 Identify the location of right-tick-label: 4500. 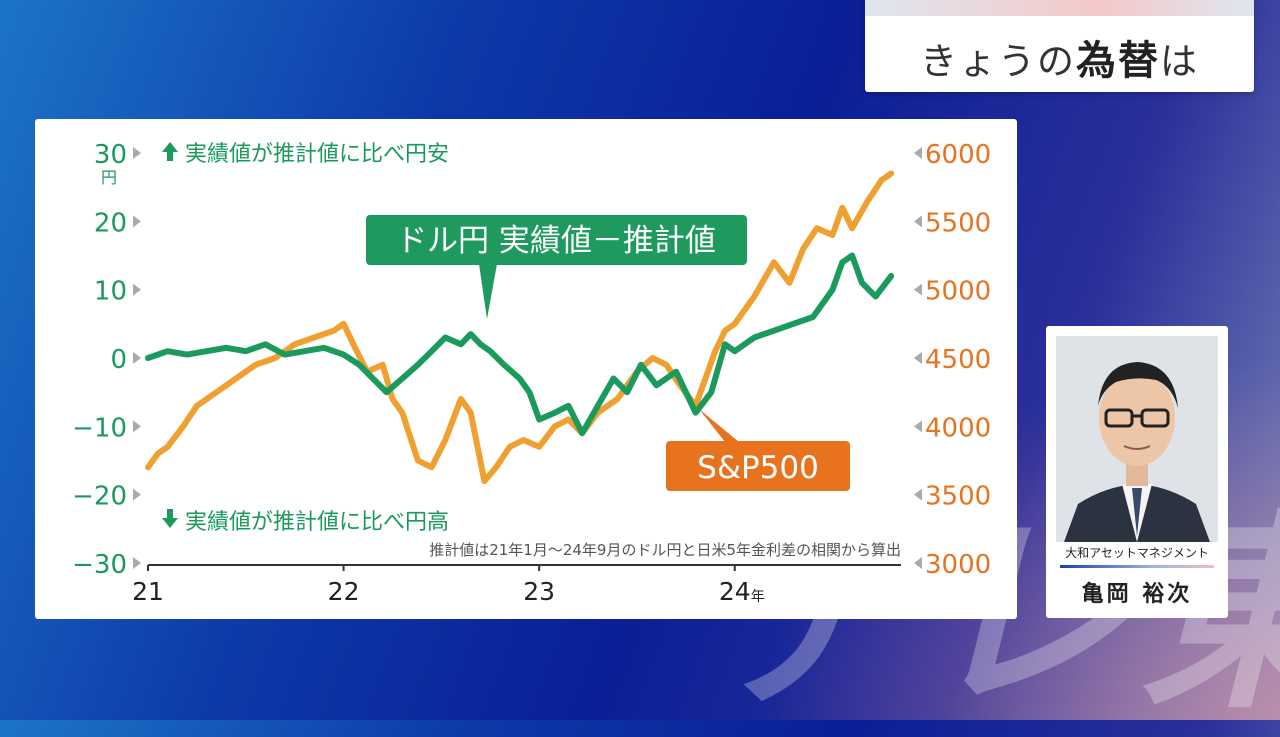
(958, 360).